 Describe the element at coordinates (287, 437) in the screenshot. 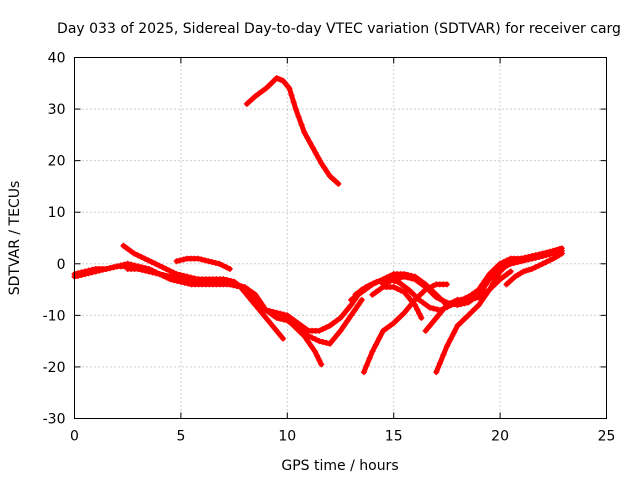

I see `x-tick-label: 10` at that location.